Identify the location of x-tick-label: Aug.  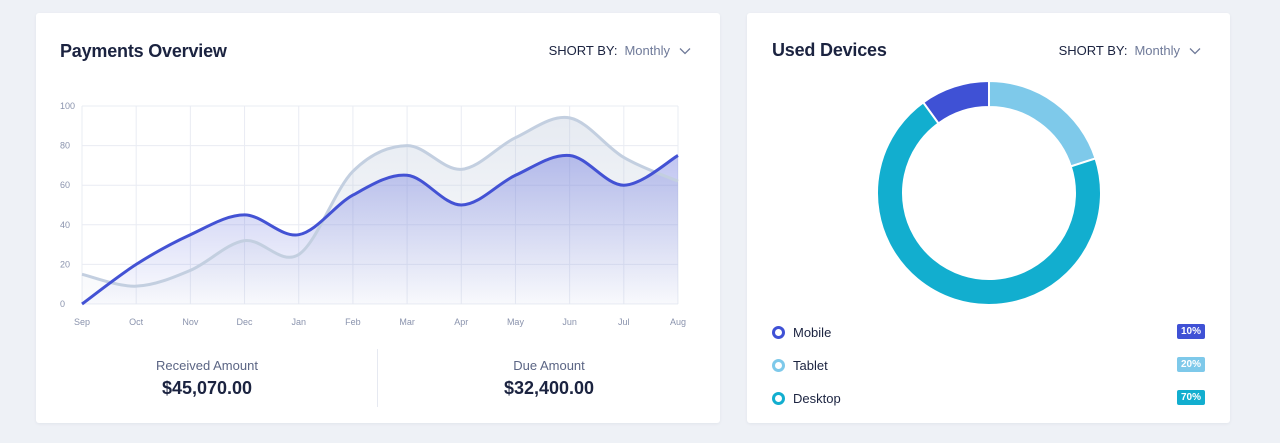
(678, 322).